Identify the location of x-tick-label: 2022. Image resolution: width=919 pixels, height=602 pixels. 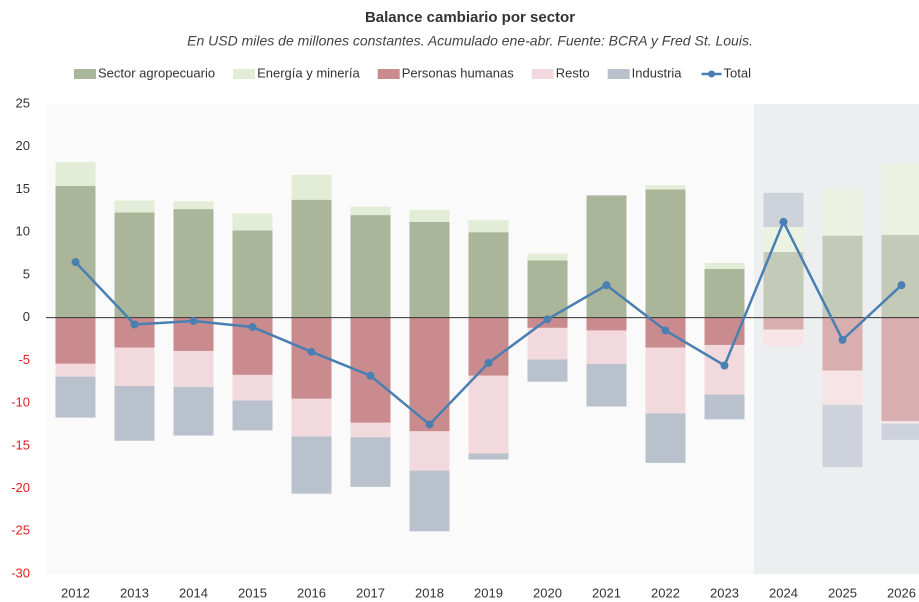
(665, 592).